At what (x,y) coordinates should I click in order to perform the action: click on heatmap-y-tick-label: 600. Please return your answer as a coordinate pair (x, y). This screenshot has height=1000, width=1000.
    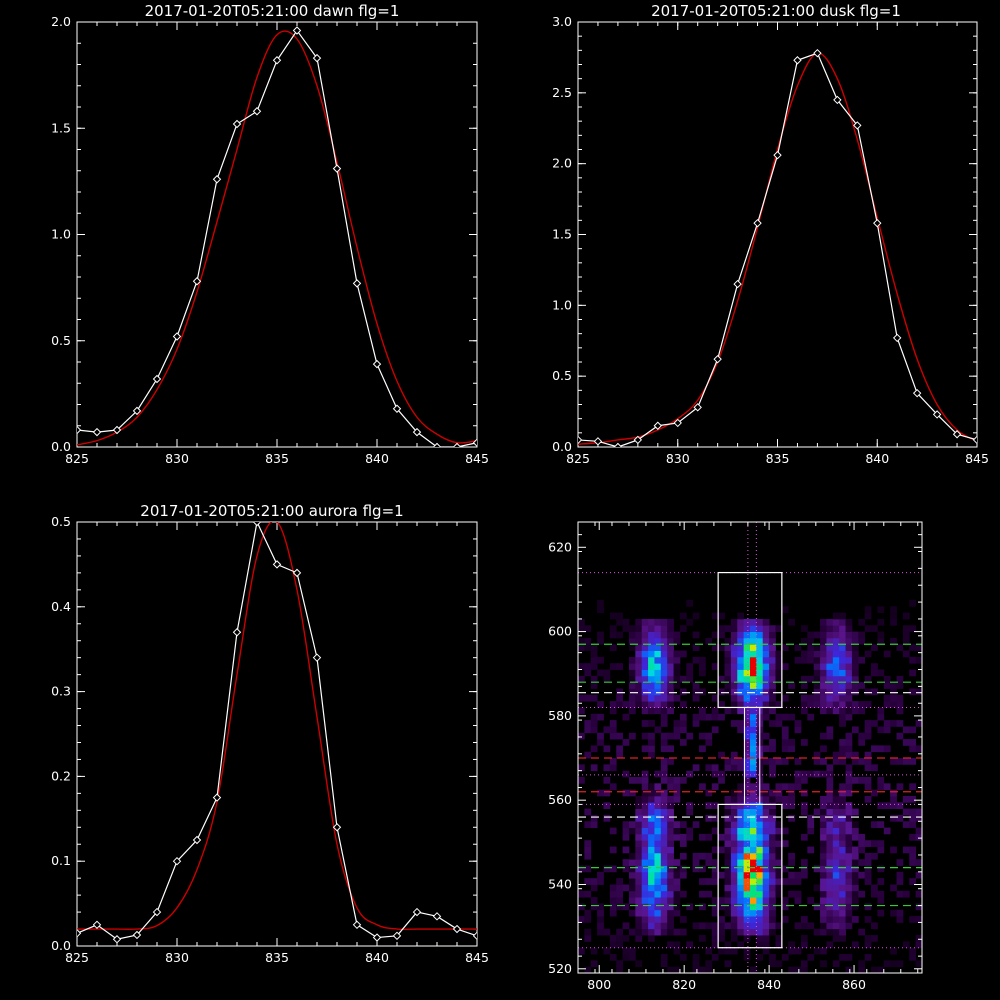
    Looking at the image, I should click on (560, 631).